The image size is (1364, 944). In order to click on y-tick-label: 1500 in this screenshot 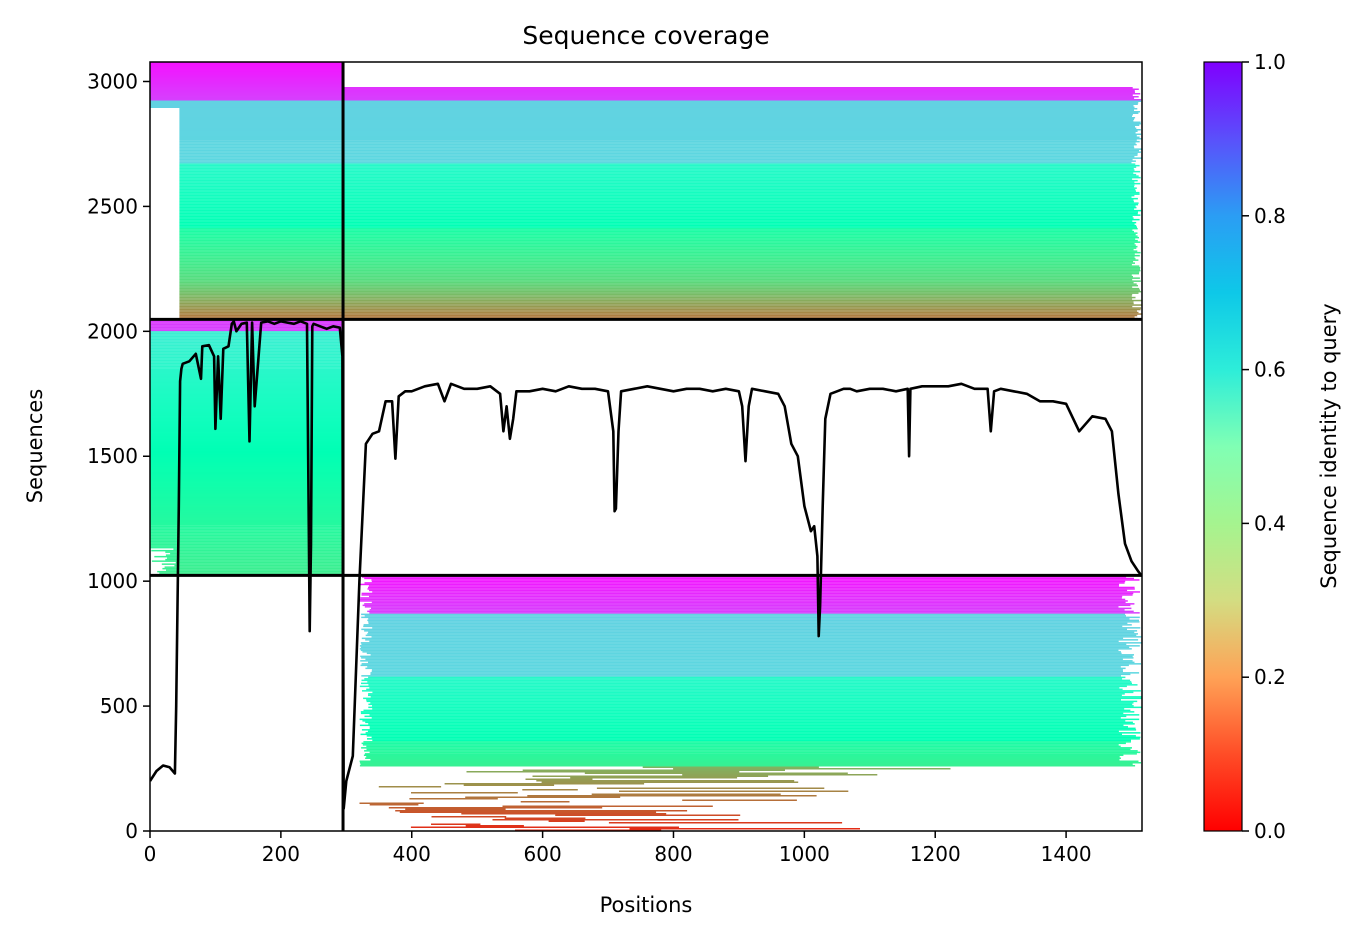, I will do `click(112, 456)`.